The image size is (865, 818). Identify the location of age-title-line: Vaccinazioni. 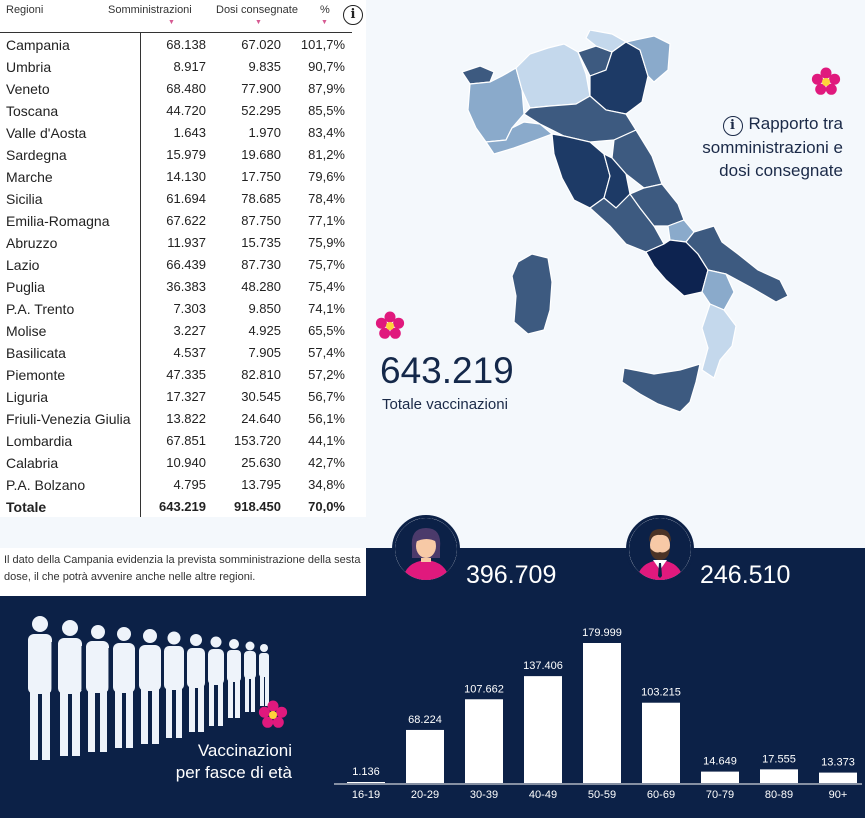
(244, 750).